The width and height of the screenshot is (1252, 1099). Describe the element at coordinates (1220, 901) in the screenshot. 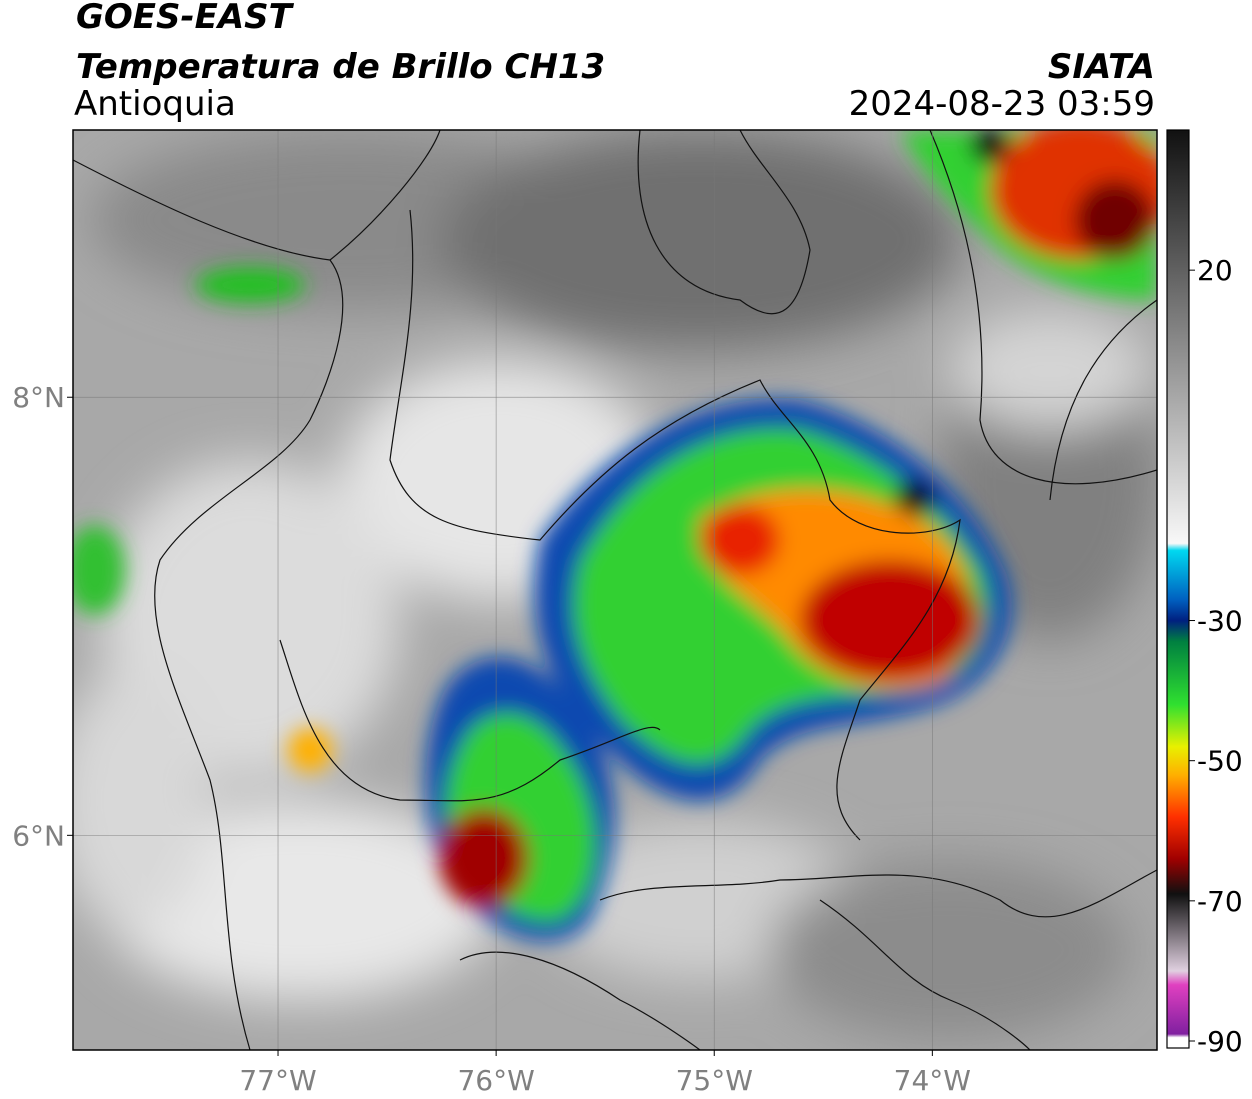

I see `colorbar-tick-label: -70` at that location.